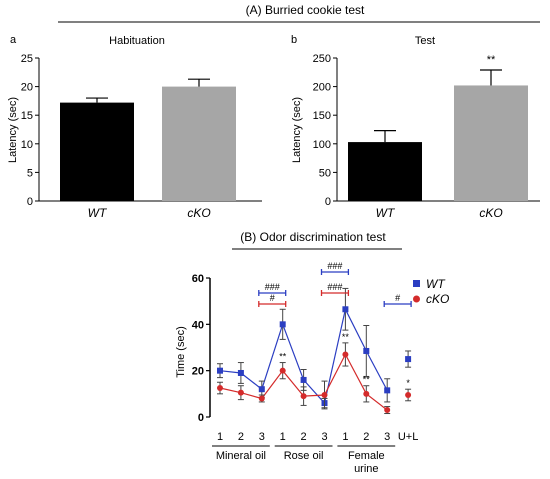 The width and height of the screenshot is (550, 479). Describe the element at coordinates (304, 456) in the screenshot. I see `group-label: Rose oil` at that location.